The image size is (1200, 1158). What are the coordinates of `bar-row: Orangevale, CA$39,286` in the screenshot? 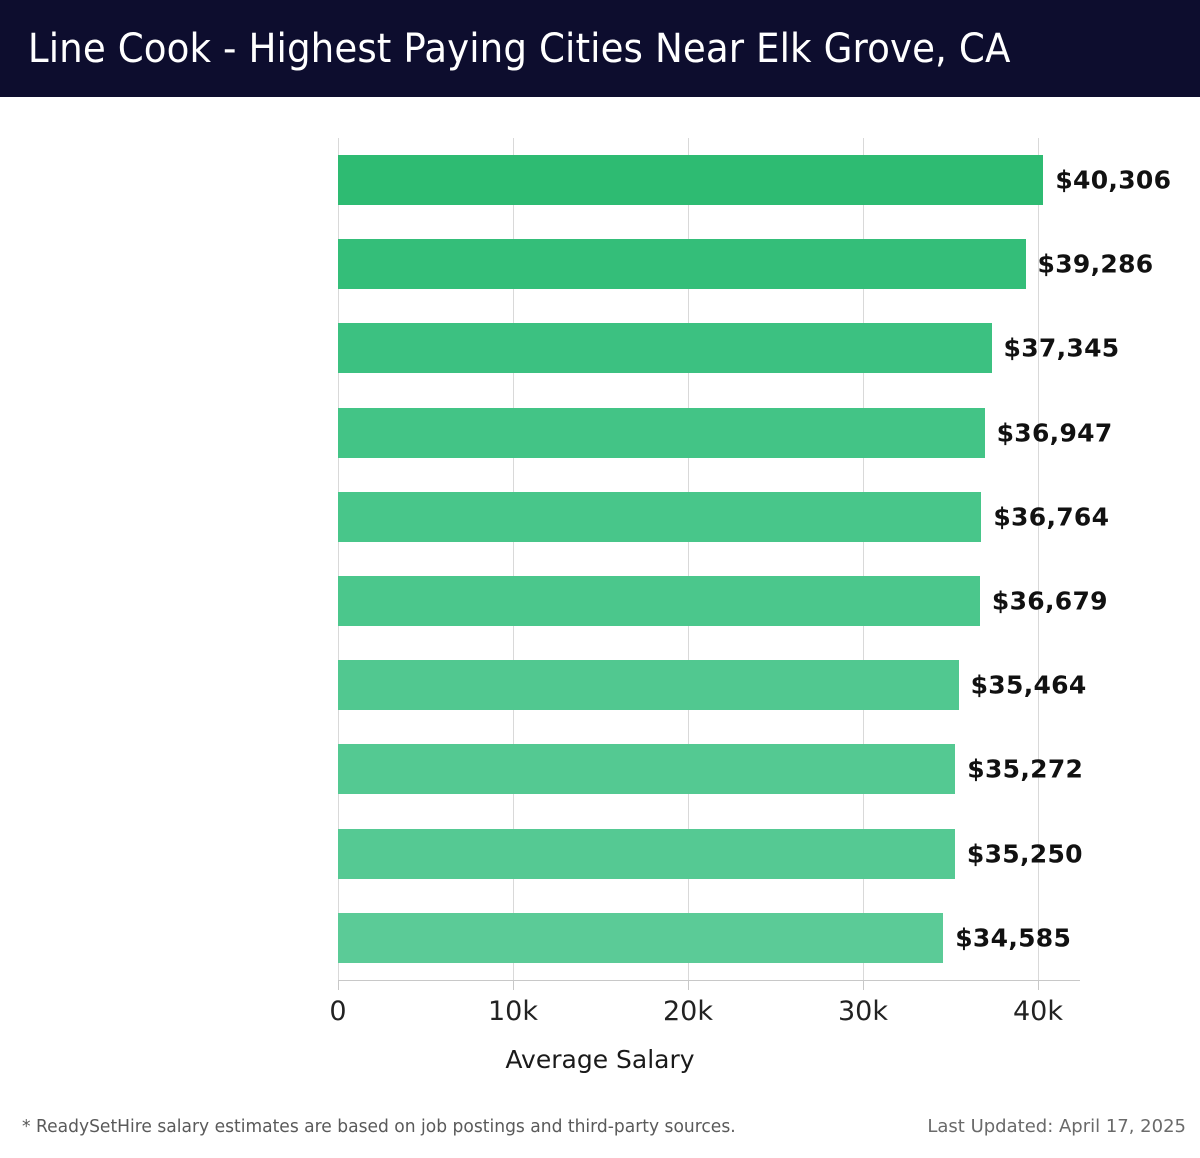 It's located at (745, 264).